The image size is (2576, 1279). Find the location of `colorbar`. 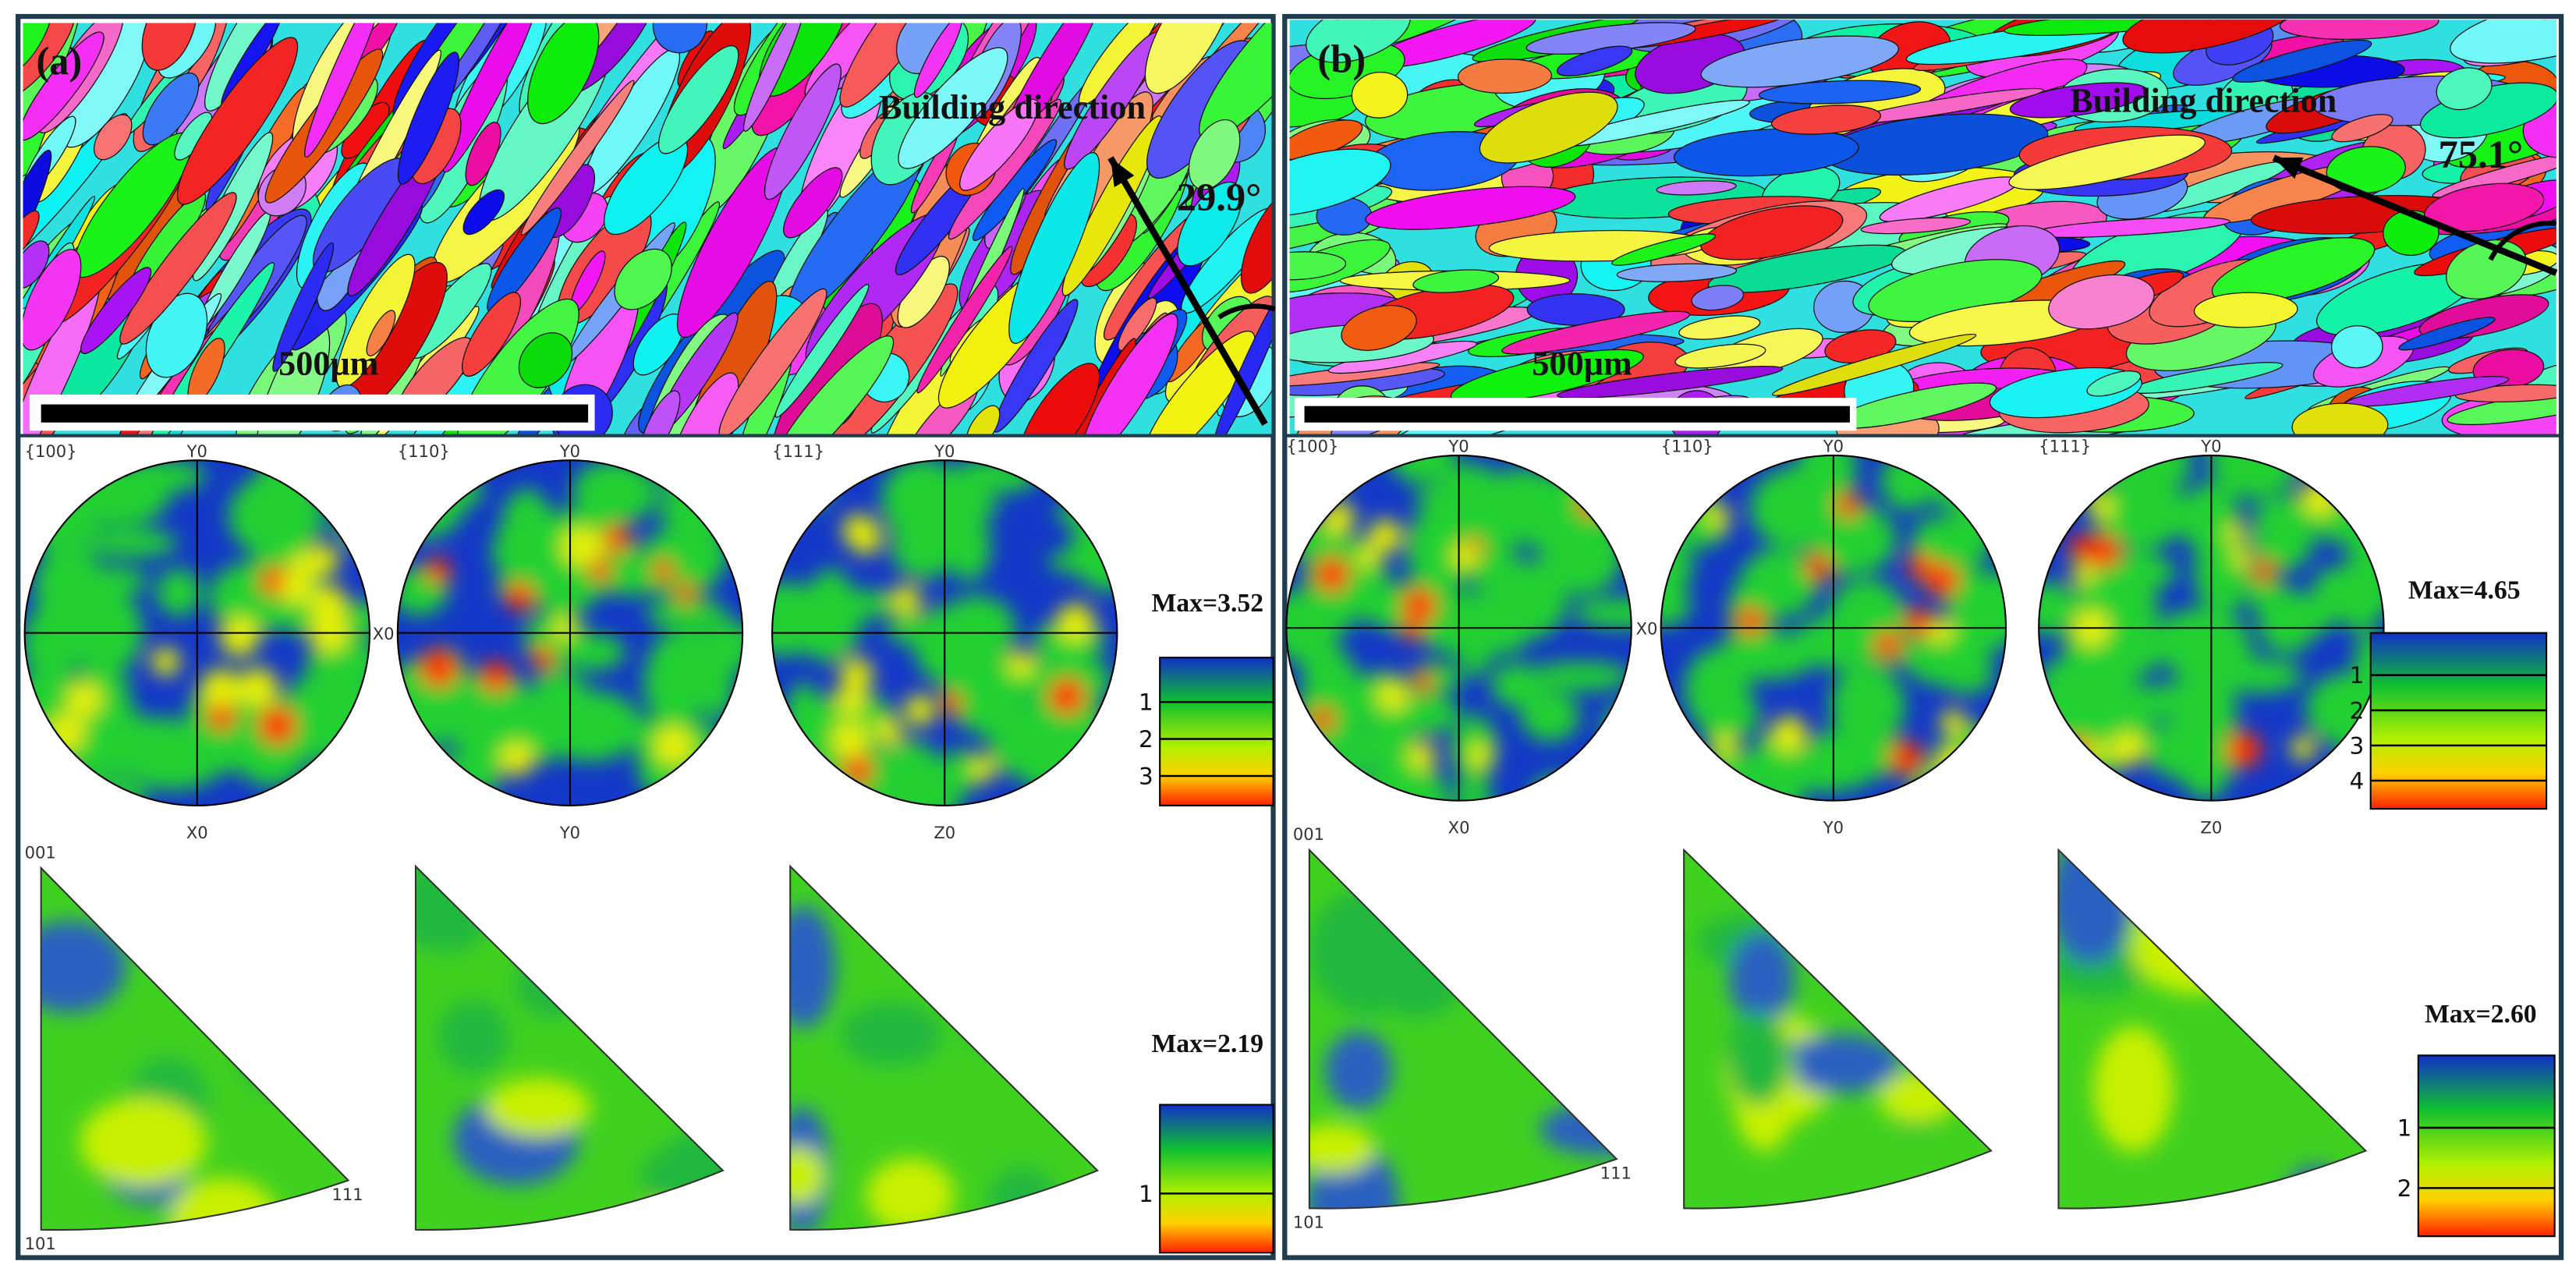

colorbar is located at coordinates (1216, 1179).